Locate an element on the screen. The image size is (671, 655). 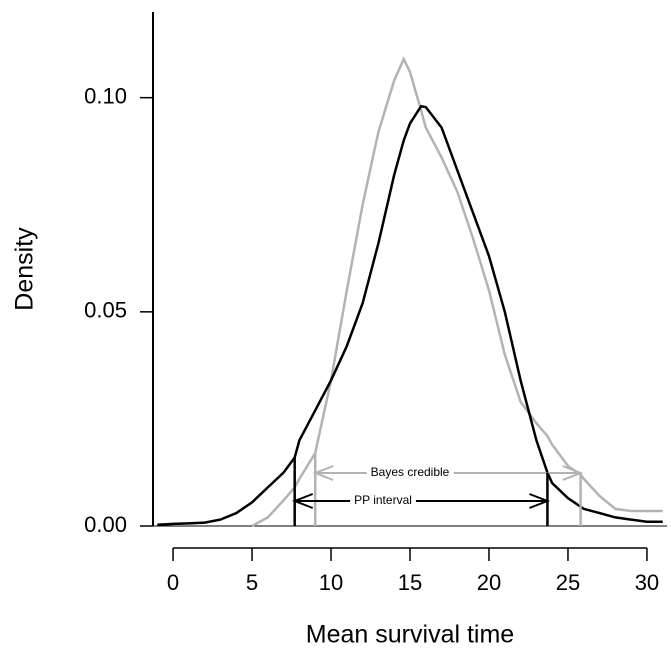
x-tick-label: 5 is located at coordinates (252, 582).